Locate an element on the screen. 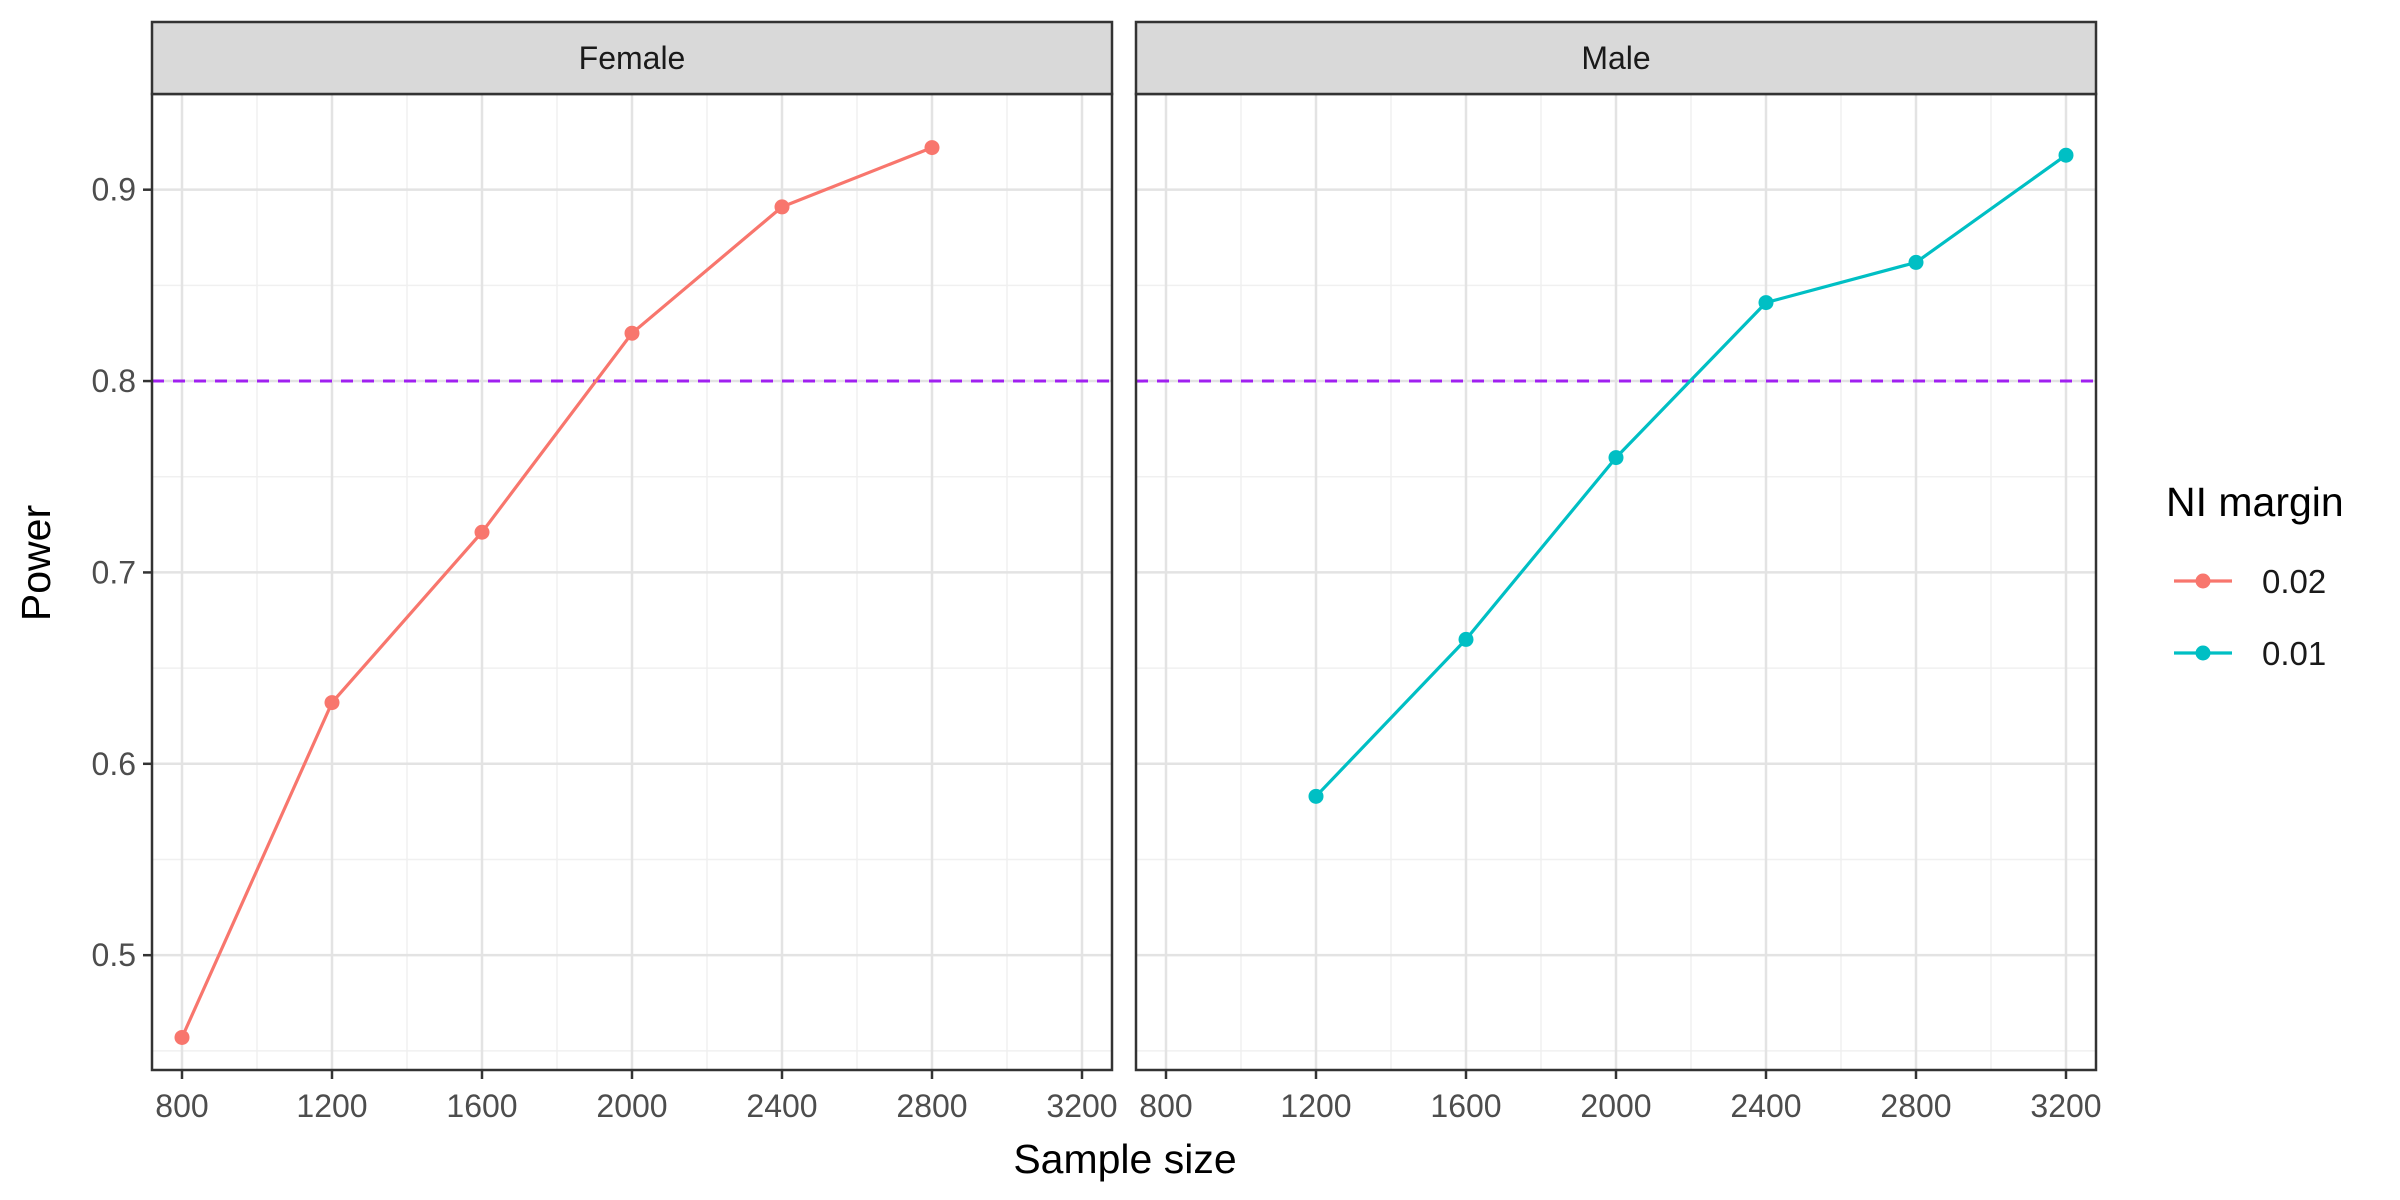 This screenshot has width=2400, height=1200. y-axis-title: Power is located at coordinates (36, 563).